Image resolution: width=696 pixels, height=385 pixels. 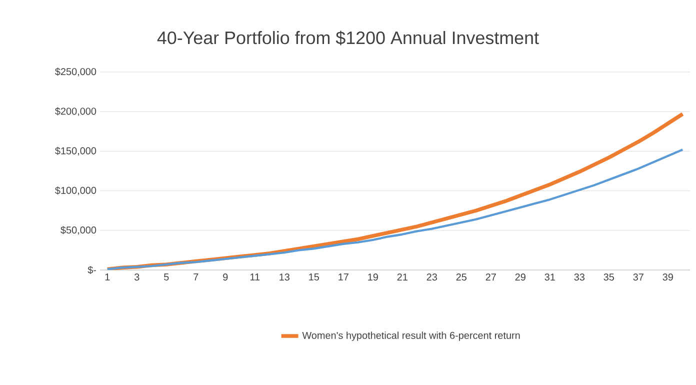 I want to click on legend-label: Women's hypothetical result with 6-percent return, so click(x=411, y=336).